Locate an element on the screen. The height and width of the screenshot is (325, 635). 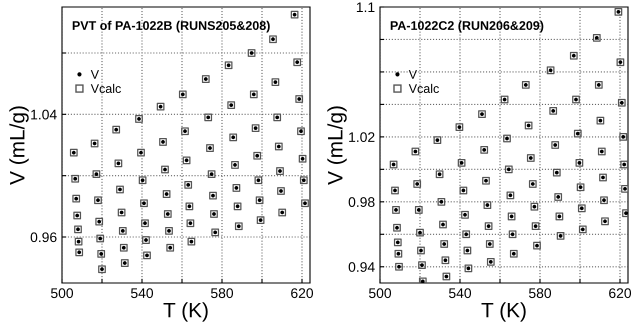
y-tick-label: 1.04 is located at coordinates (44, 115).